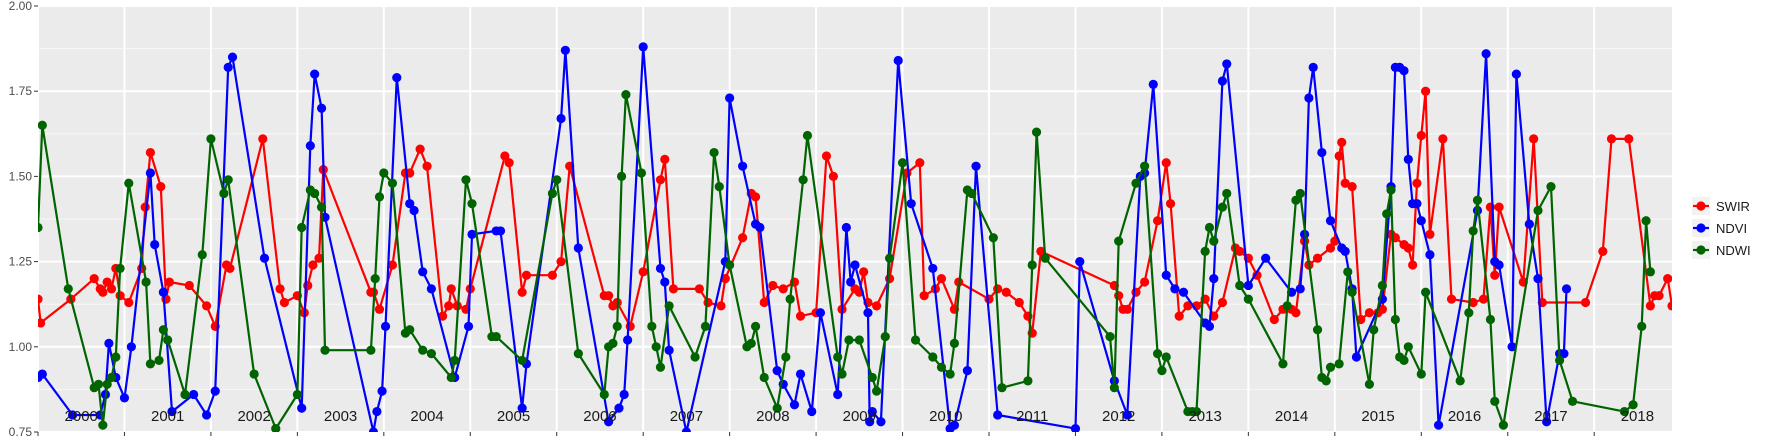 The height and width of the screenshot is (447, 1773). What do you see at coordinates (21, 6) in the screenshot?
I see `y-tick-label: 2.00` at bounding box center [21, 6].